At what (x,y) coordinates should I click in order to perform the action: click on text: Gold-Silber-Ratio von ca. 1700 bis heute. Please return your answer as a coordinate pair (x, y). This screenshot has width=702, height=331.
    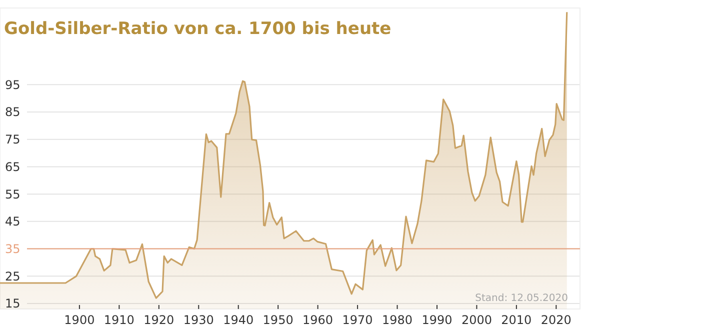
    Looking at the image, I should click on (198, 29).